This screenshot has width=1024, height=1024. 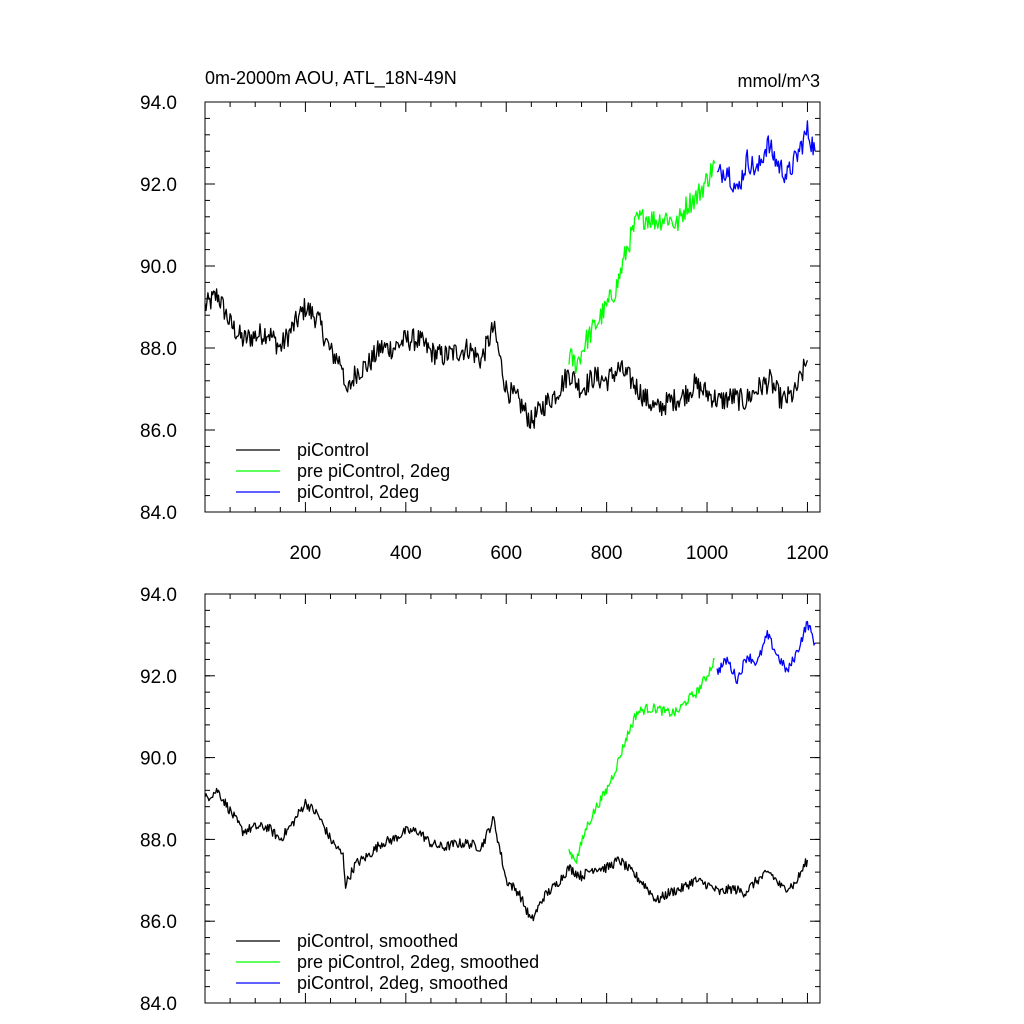 I want to click on x-tick-label: 1000, so click(x=707, y=553).